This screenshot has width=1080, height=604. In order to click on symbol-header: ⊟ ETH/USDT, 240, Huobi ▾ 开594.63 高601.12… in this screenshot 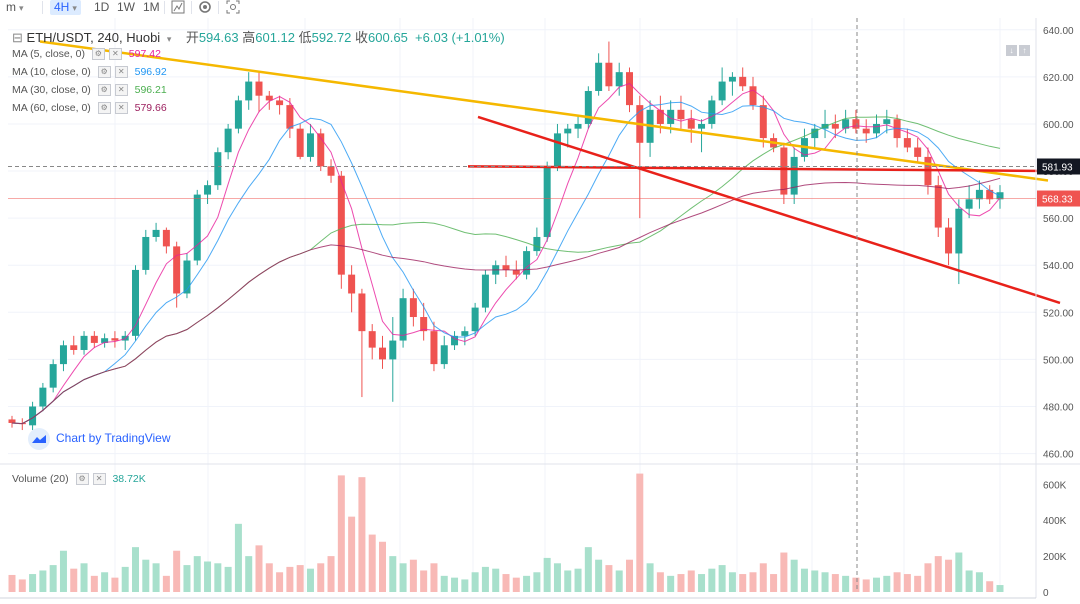, I will do `click(258, 36)`.